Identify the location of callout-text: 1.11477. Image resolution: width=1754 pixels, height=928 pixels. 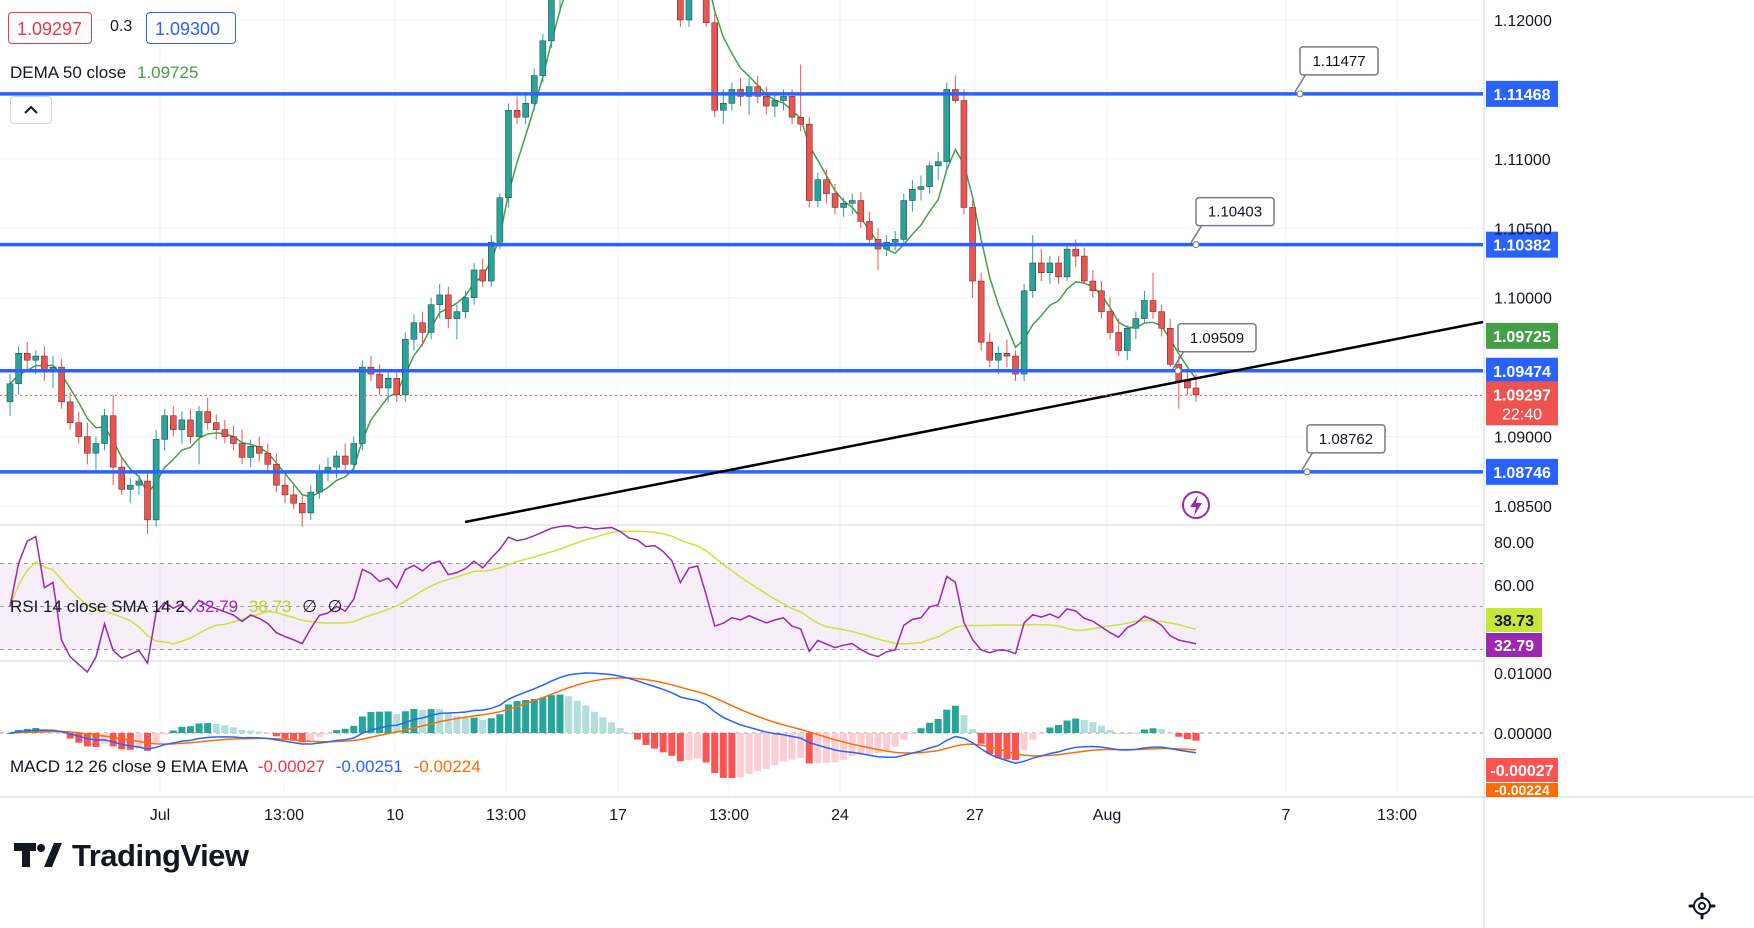
(1338, 61).